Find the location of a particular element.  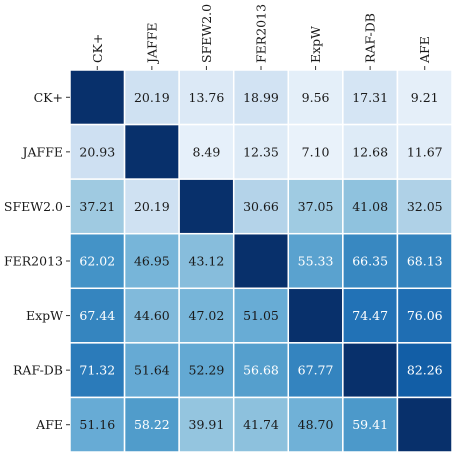

cell-value-label: 30.66 is located at coordinates (261, 206).